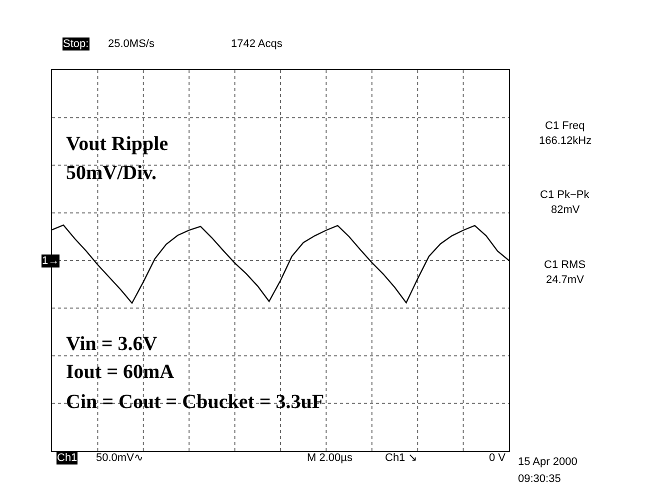  I want to click on text: 50mV/Div., so click(111, 173).